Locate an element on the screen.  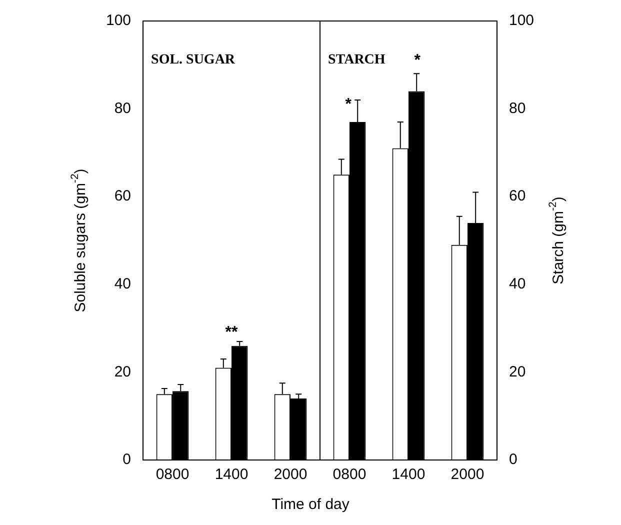
y-axis-title: Soluble sugars (gm-2) is located at coordinates (79, 240).